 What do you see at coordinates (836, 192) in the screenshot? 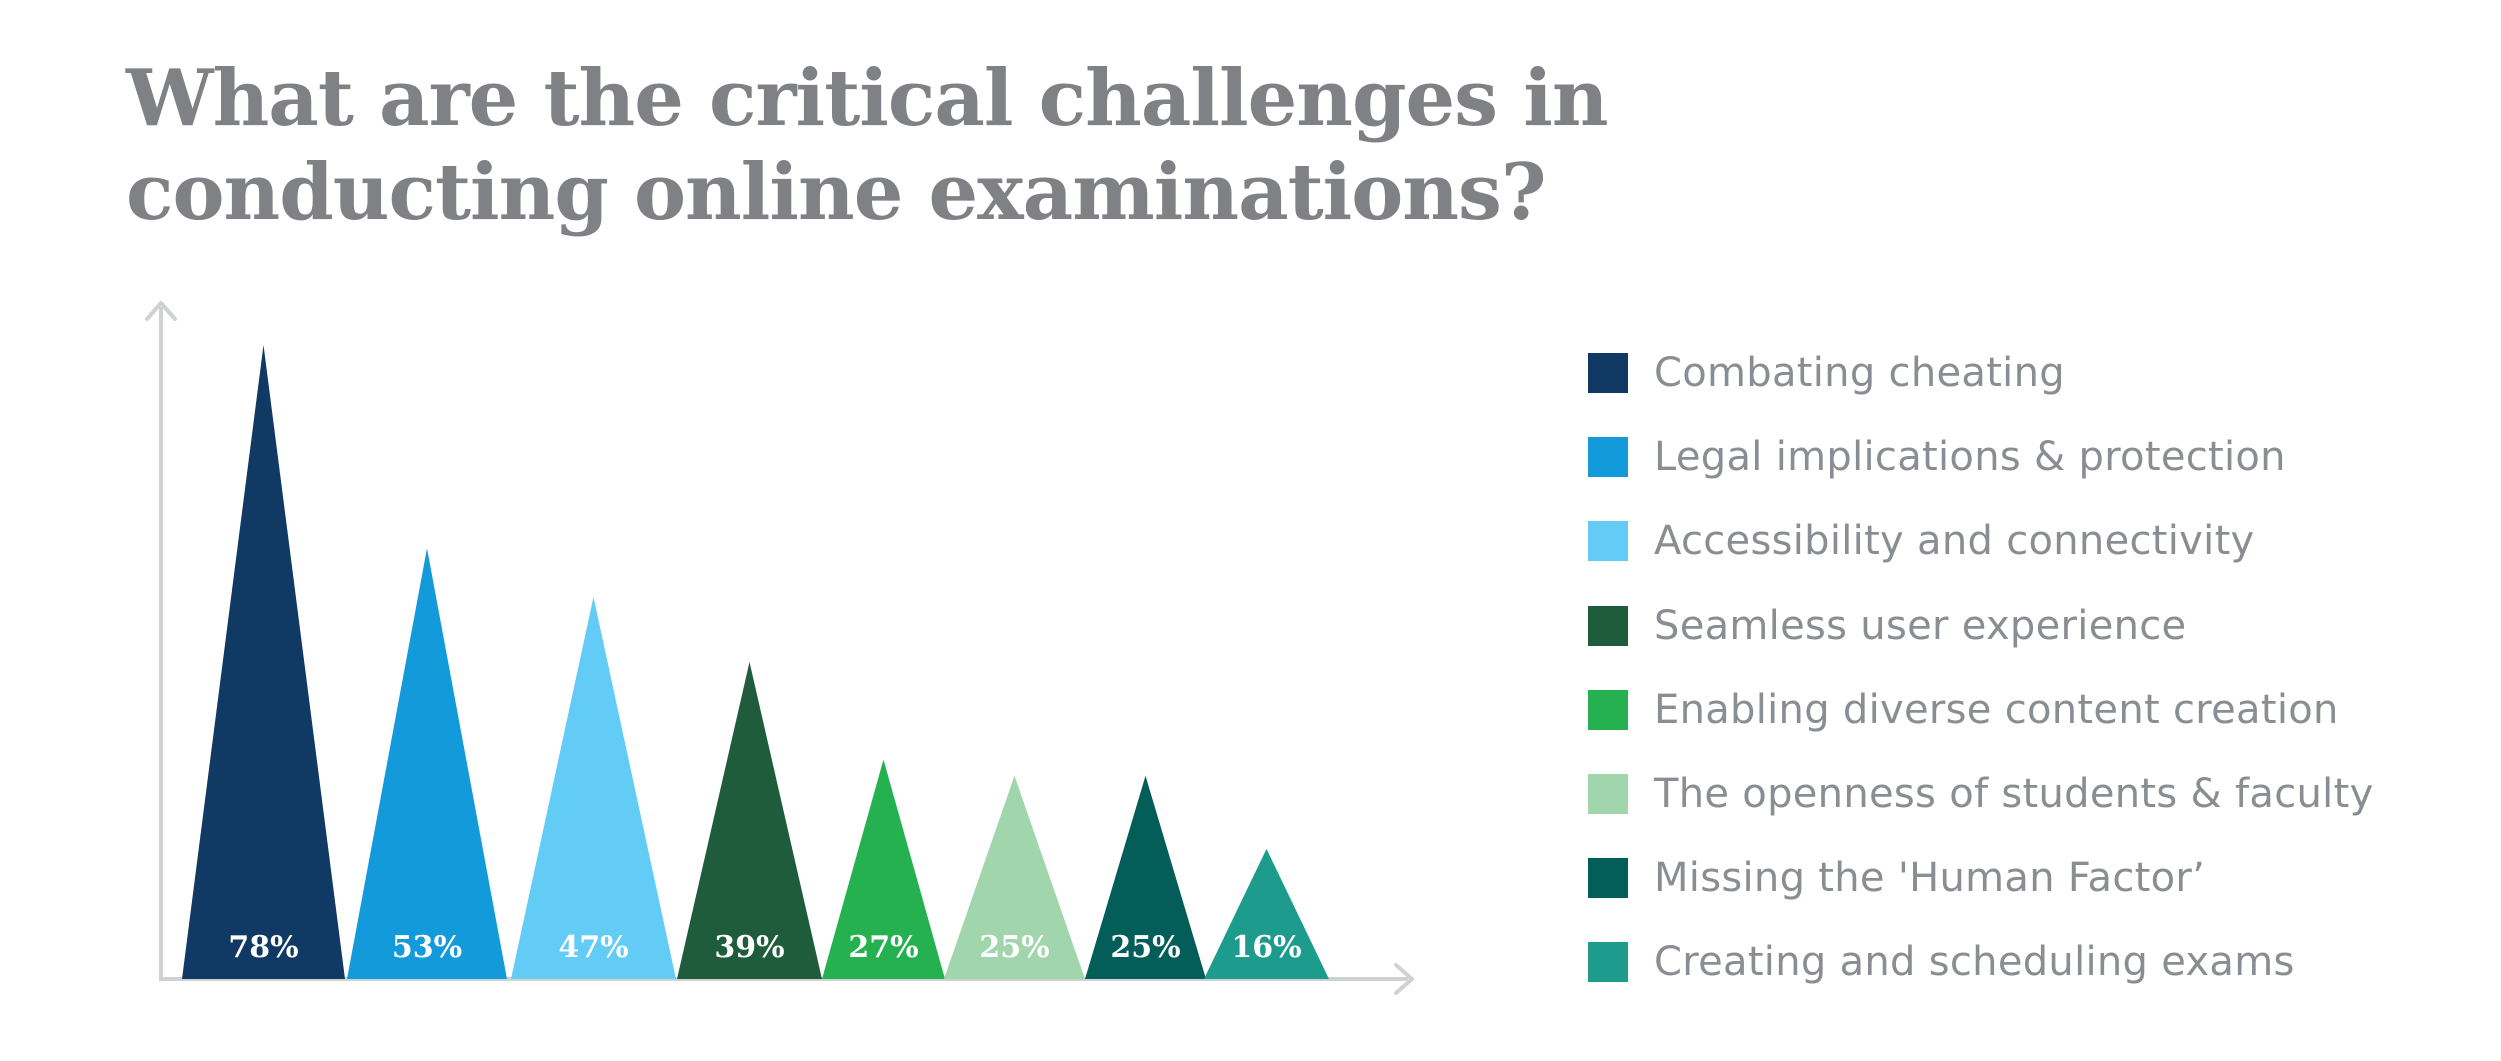
I see `chart-title-line-2: conducting online examinations?` at bounding box center [836, 192].